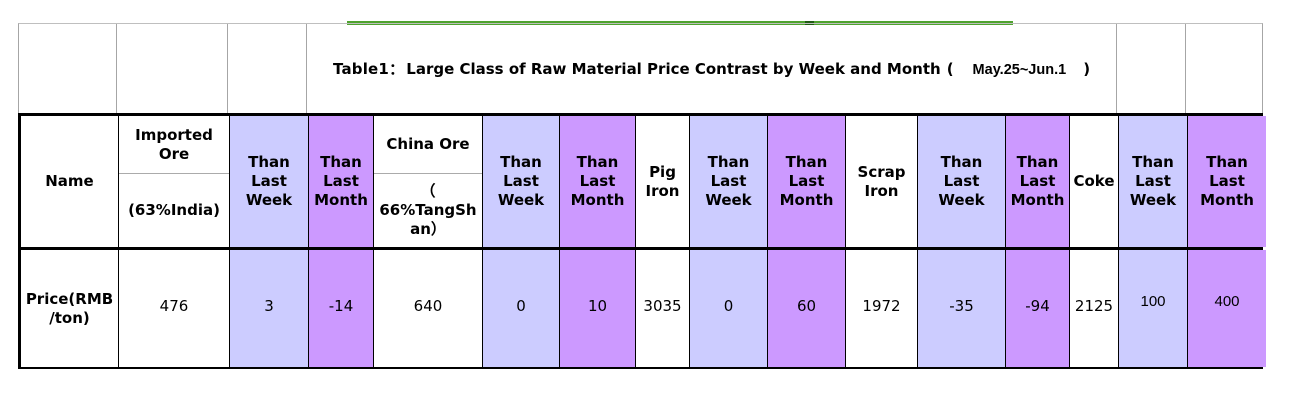 The height and width of the screenshot is (416, 1292). I want to click on title-prefix: Table1：, so click(368, 69).